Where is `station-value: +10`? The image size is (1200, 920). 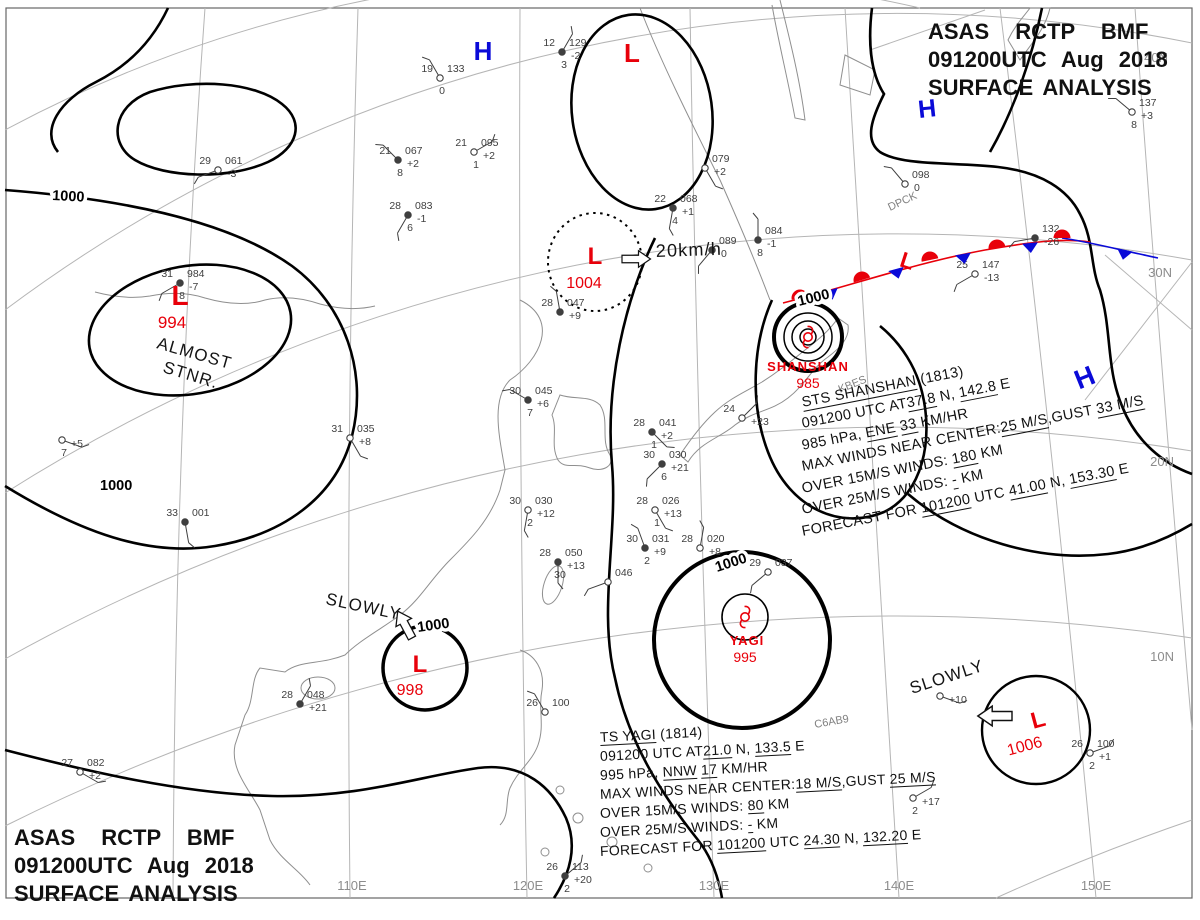 station-value: +10 is located at coordinates (958, 700).